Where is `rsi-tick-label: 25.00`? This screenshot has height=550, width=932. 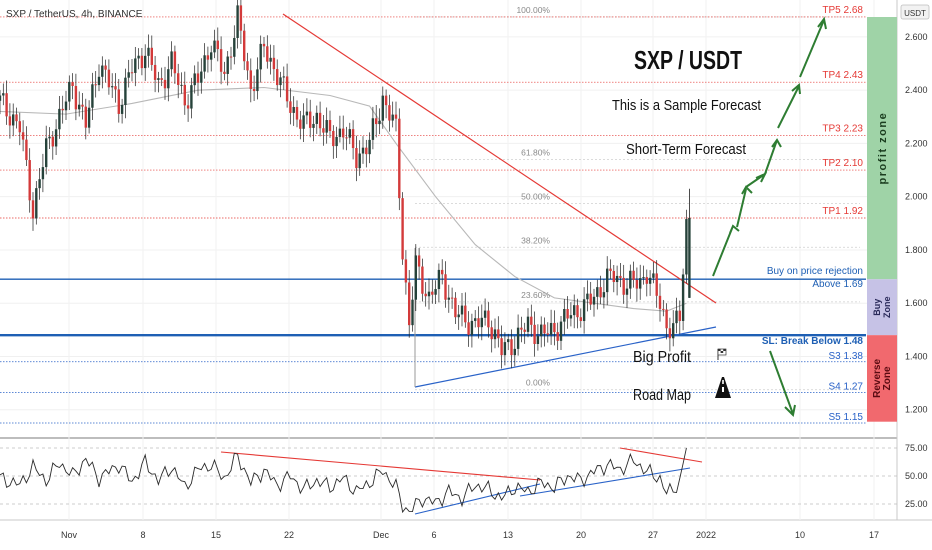 rsi-tick-label: 25.00 is located at coordinates (916, 504).